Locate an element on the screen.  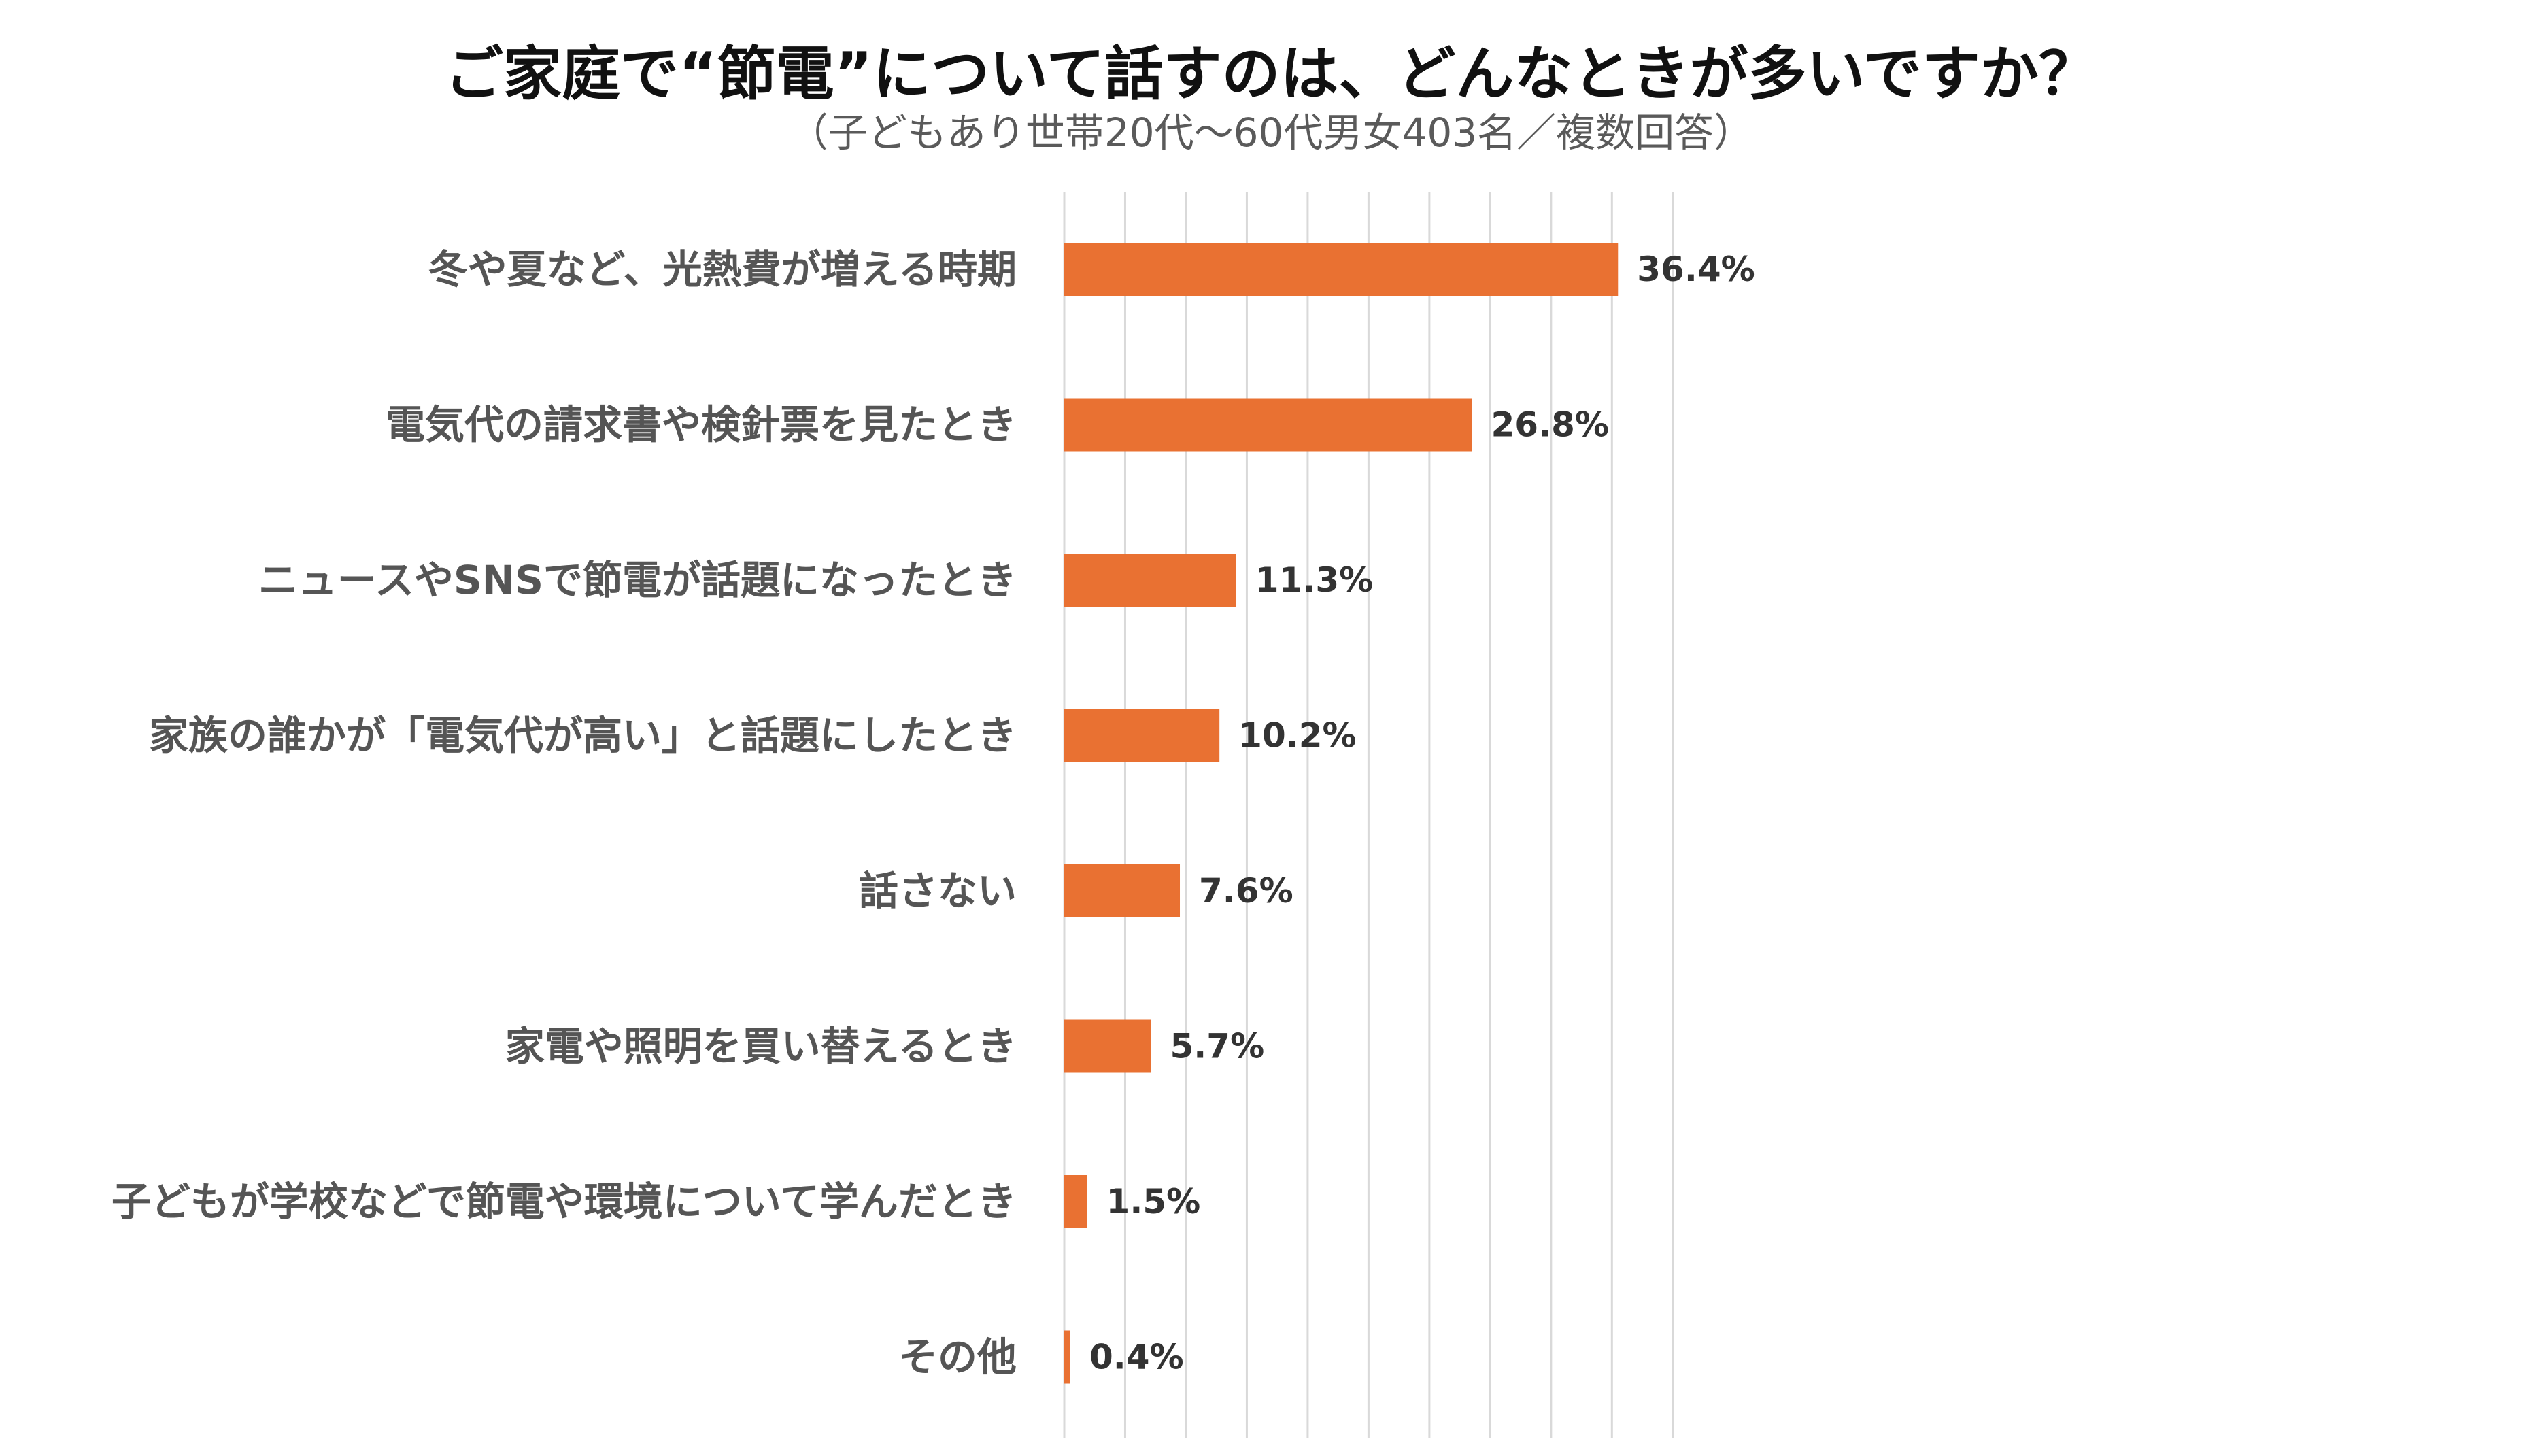
category-label: ニュースやSNSで節電が話題になったとき is located at coordinates (637, 580).